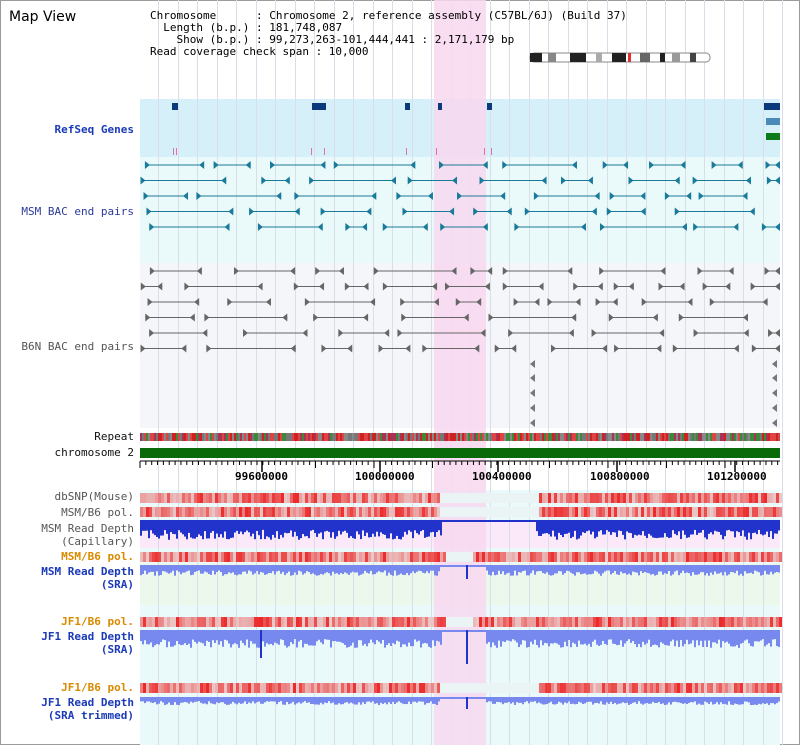 The height and width of the screenshot is (745, 800). What do you see at coordinates (97, 556) in the screenshot?
I see `track-label-msm-b6-pol-2: MSM/B6 pol.` at bounding box center [97, 556].